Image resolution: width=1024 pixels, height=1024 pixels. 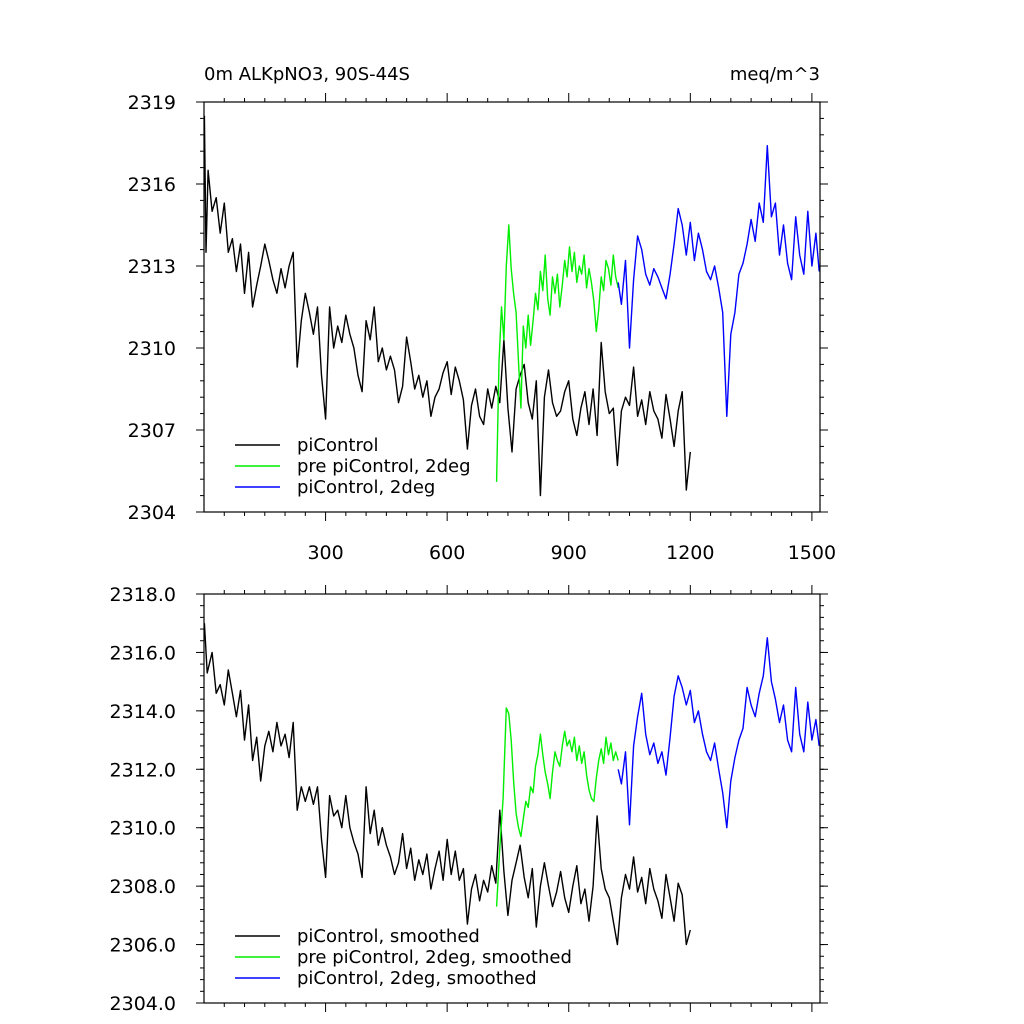 I want to click on units-label: meq/m^3, so click(x=775, y=74).